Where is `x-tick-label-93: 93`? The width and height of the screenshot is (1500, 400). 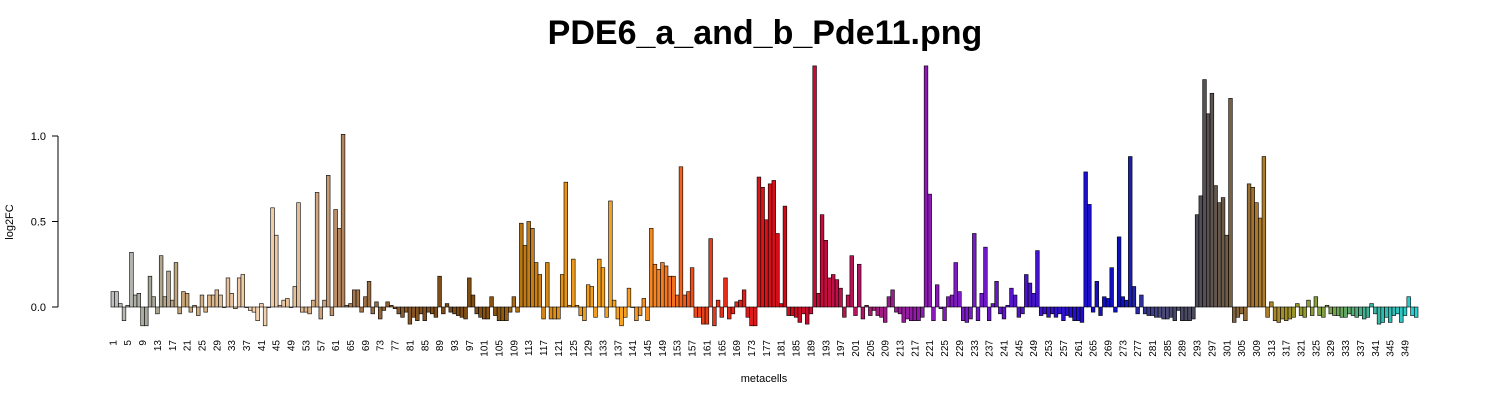 x-tick-label-93: 93 is located at coordinates (455, 346).